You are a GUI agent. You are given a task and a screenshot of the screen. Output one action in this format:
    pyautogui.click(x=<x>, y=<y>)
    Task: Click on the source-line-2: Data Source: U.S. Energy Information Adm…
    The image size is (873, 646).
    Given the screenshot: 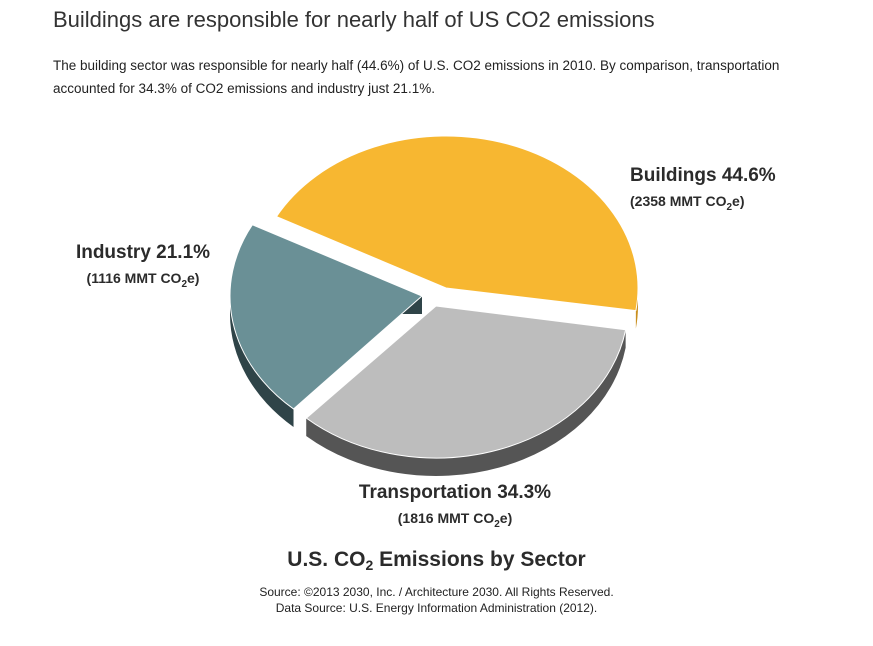 What is the action you would take?
    pyautogui.click(x=436, y=608)
    